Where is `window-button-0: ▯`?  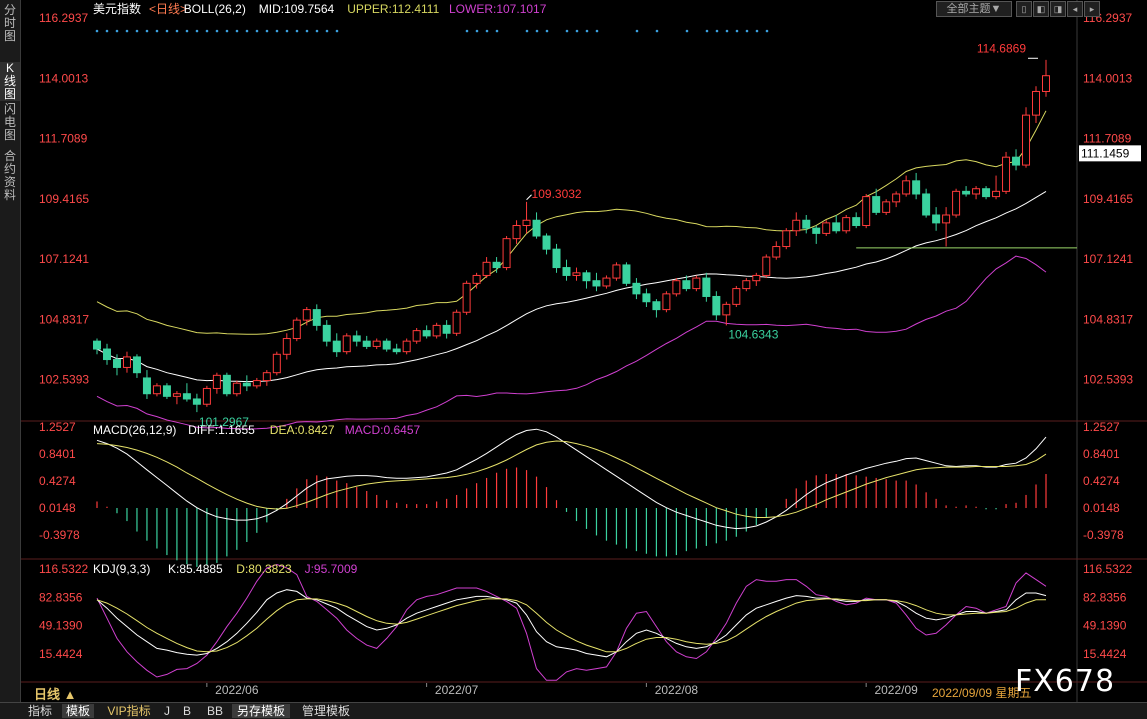 window-button-0: ▯ is located at coordinates (1024, 9).